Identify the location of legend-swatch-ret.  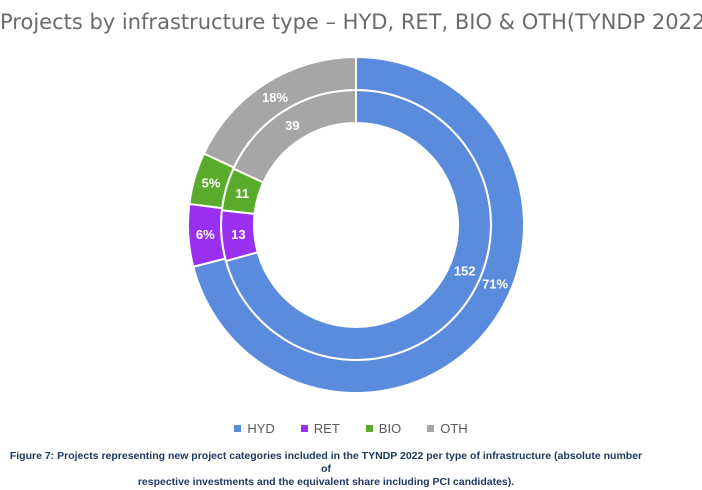
(304, 428).